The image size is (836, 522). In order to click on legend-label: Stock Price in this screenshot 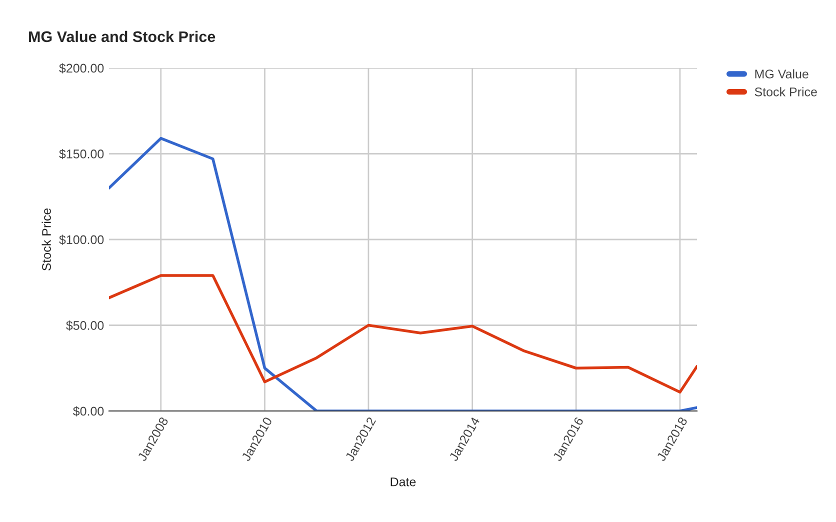, I will do `click(785, 91)`.